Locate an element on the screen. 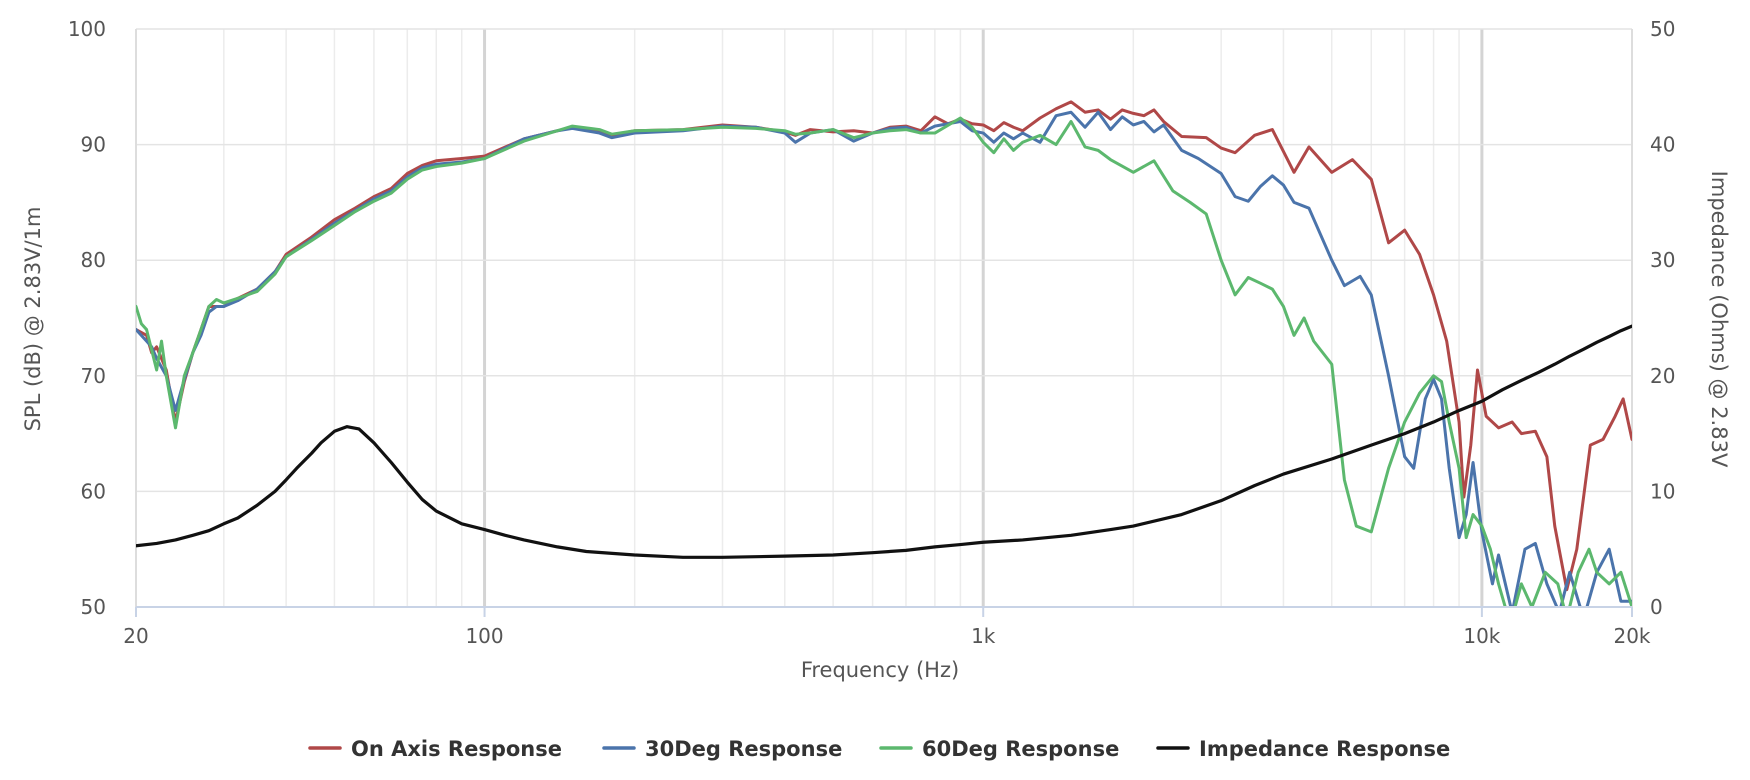 The height and width of the screenshot is (780, 1750). y2-tick-label: 10 is located at coordinates (1662, 491).